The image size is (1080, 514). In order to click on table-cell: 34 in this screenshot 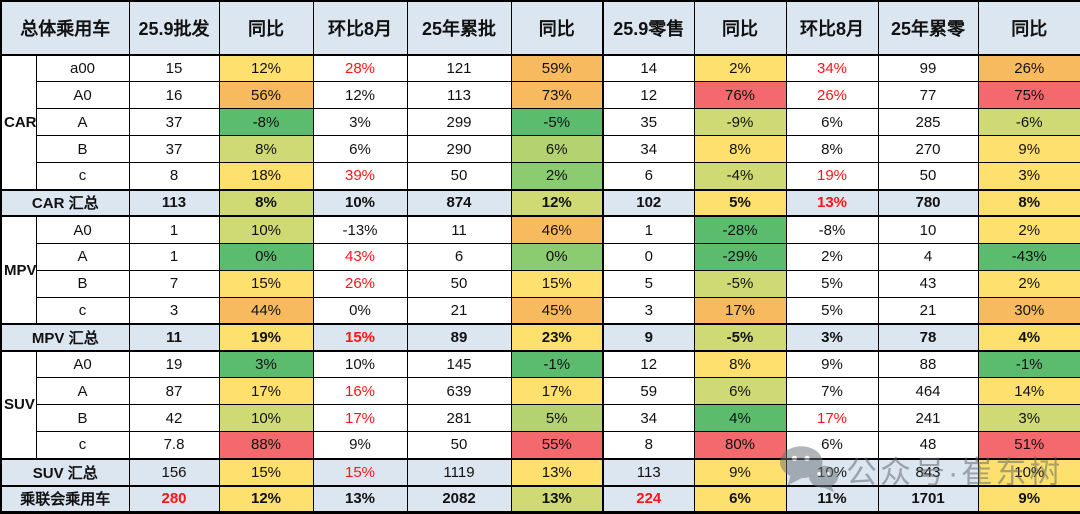, I will do `click(648, 418)`.